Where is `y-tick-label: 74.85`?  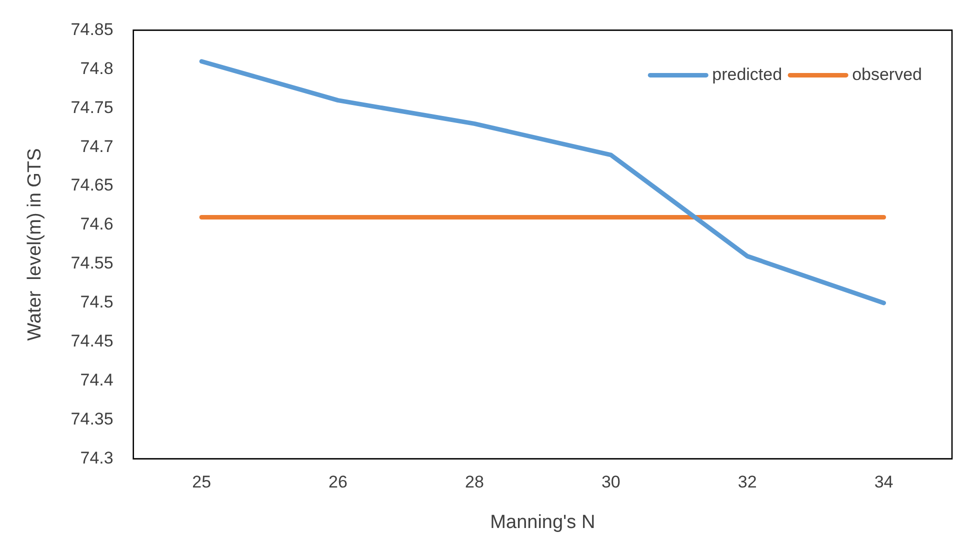 y-tick-label: 74.85 is located at coordinates (92, 29).